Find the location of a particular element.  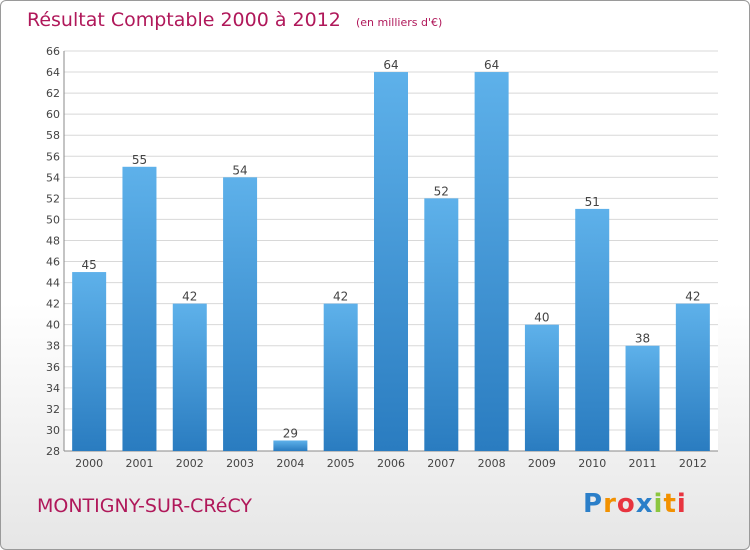

x-tick-label: 2010 is located at coordinates (592, 463).